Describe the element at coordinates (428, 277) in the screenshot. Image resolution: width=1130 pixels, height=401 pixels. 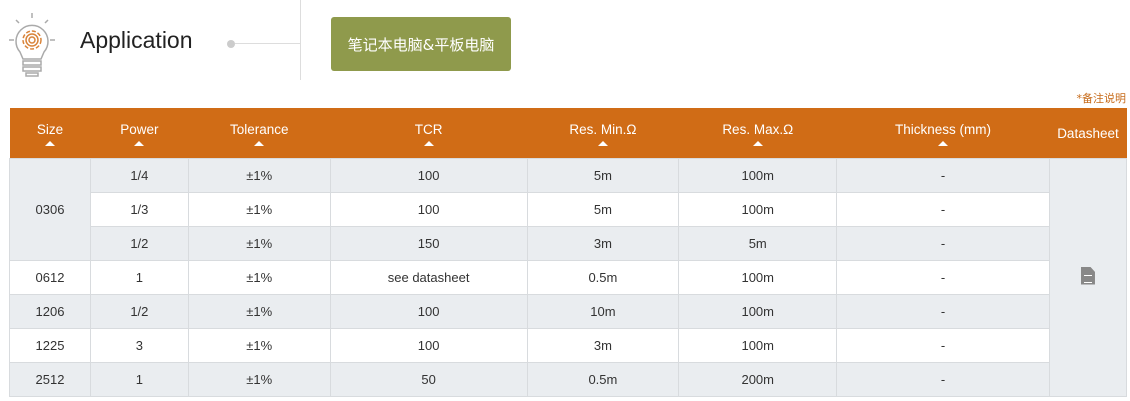
I see `cell-tcr: see datasheet` at that location.